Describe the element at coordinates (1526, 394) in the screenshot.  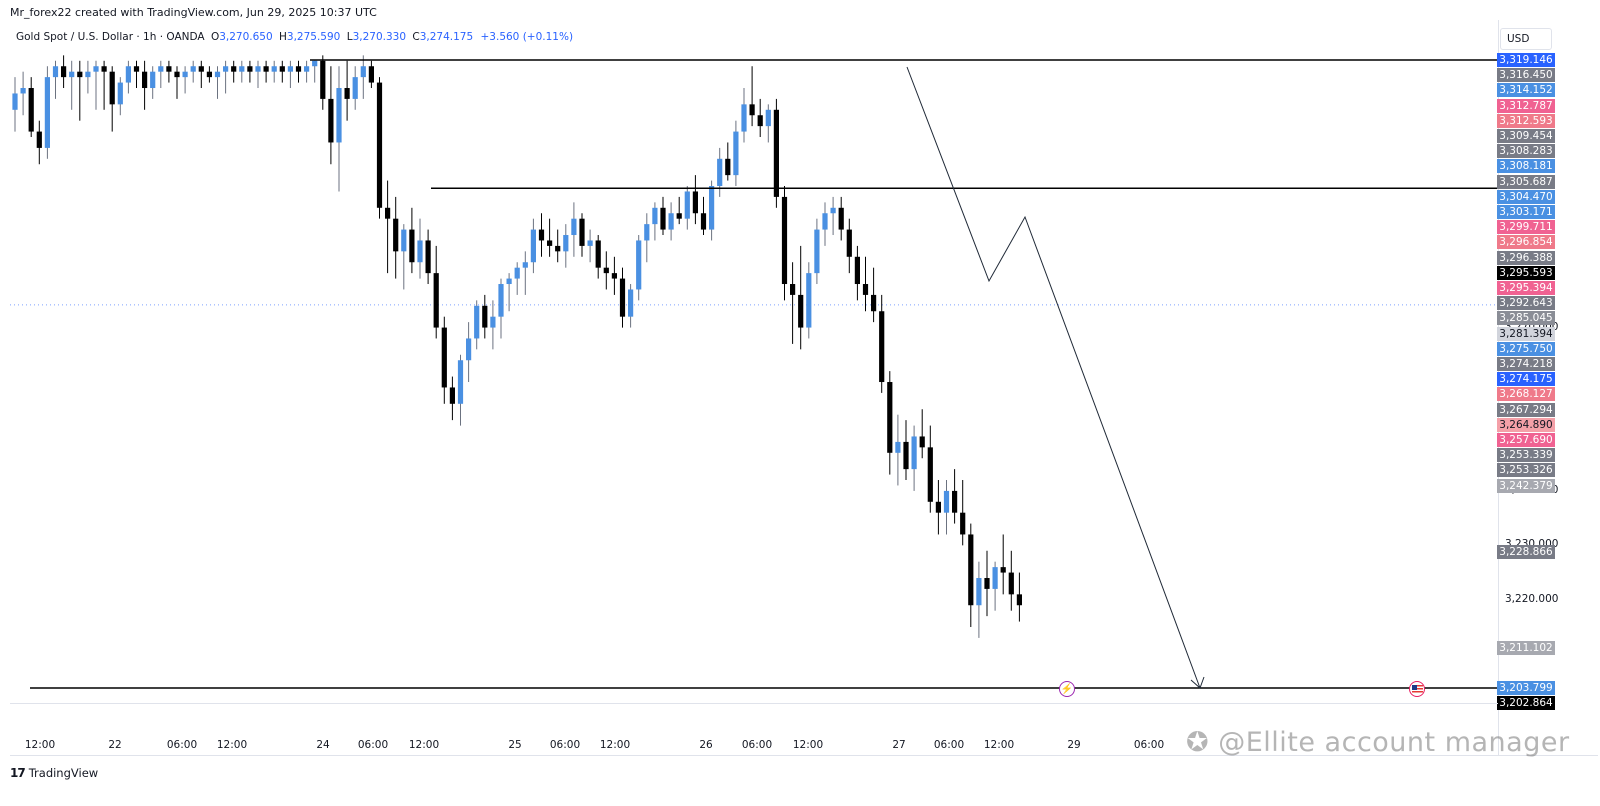
I see `price-axis-label: 3,268.127` at that location.